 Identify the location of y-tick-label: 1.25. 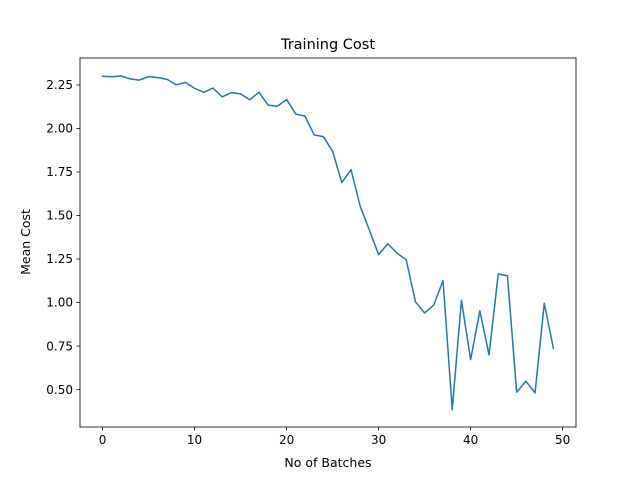
(59, 259).